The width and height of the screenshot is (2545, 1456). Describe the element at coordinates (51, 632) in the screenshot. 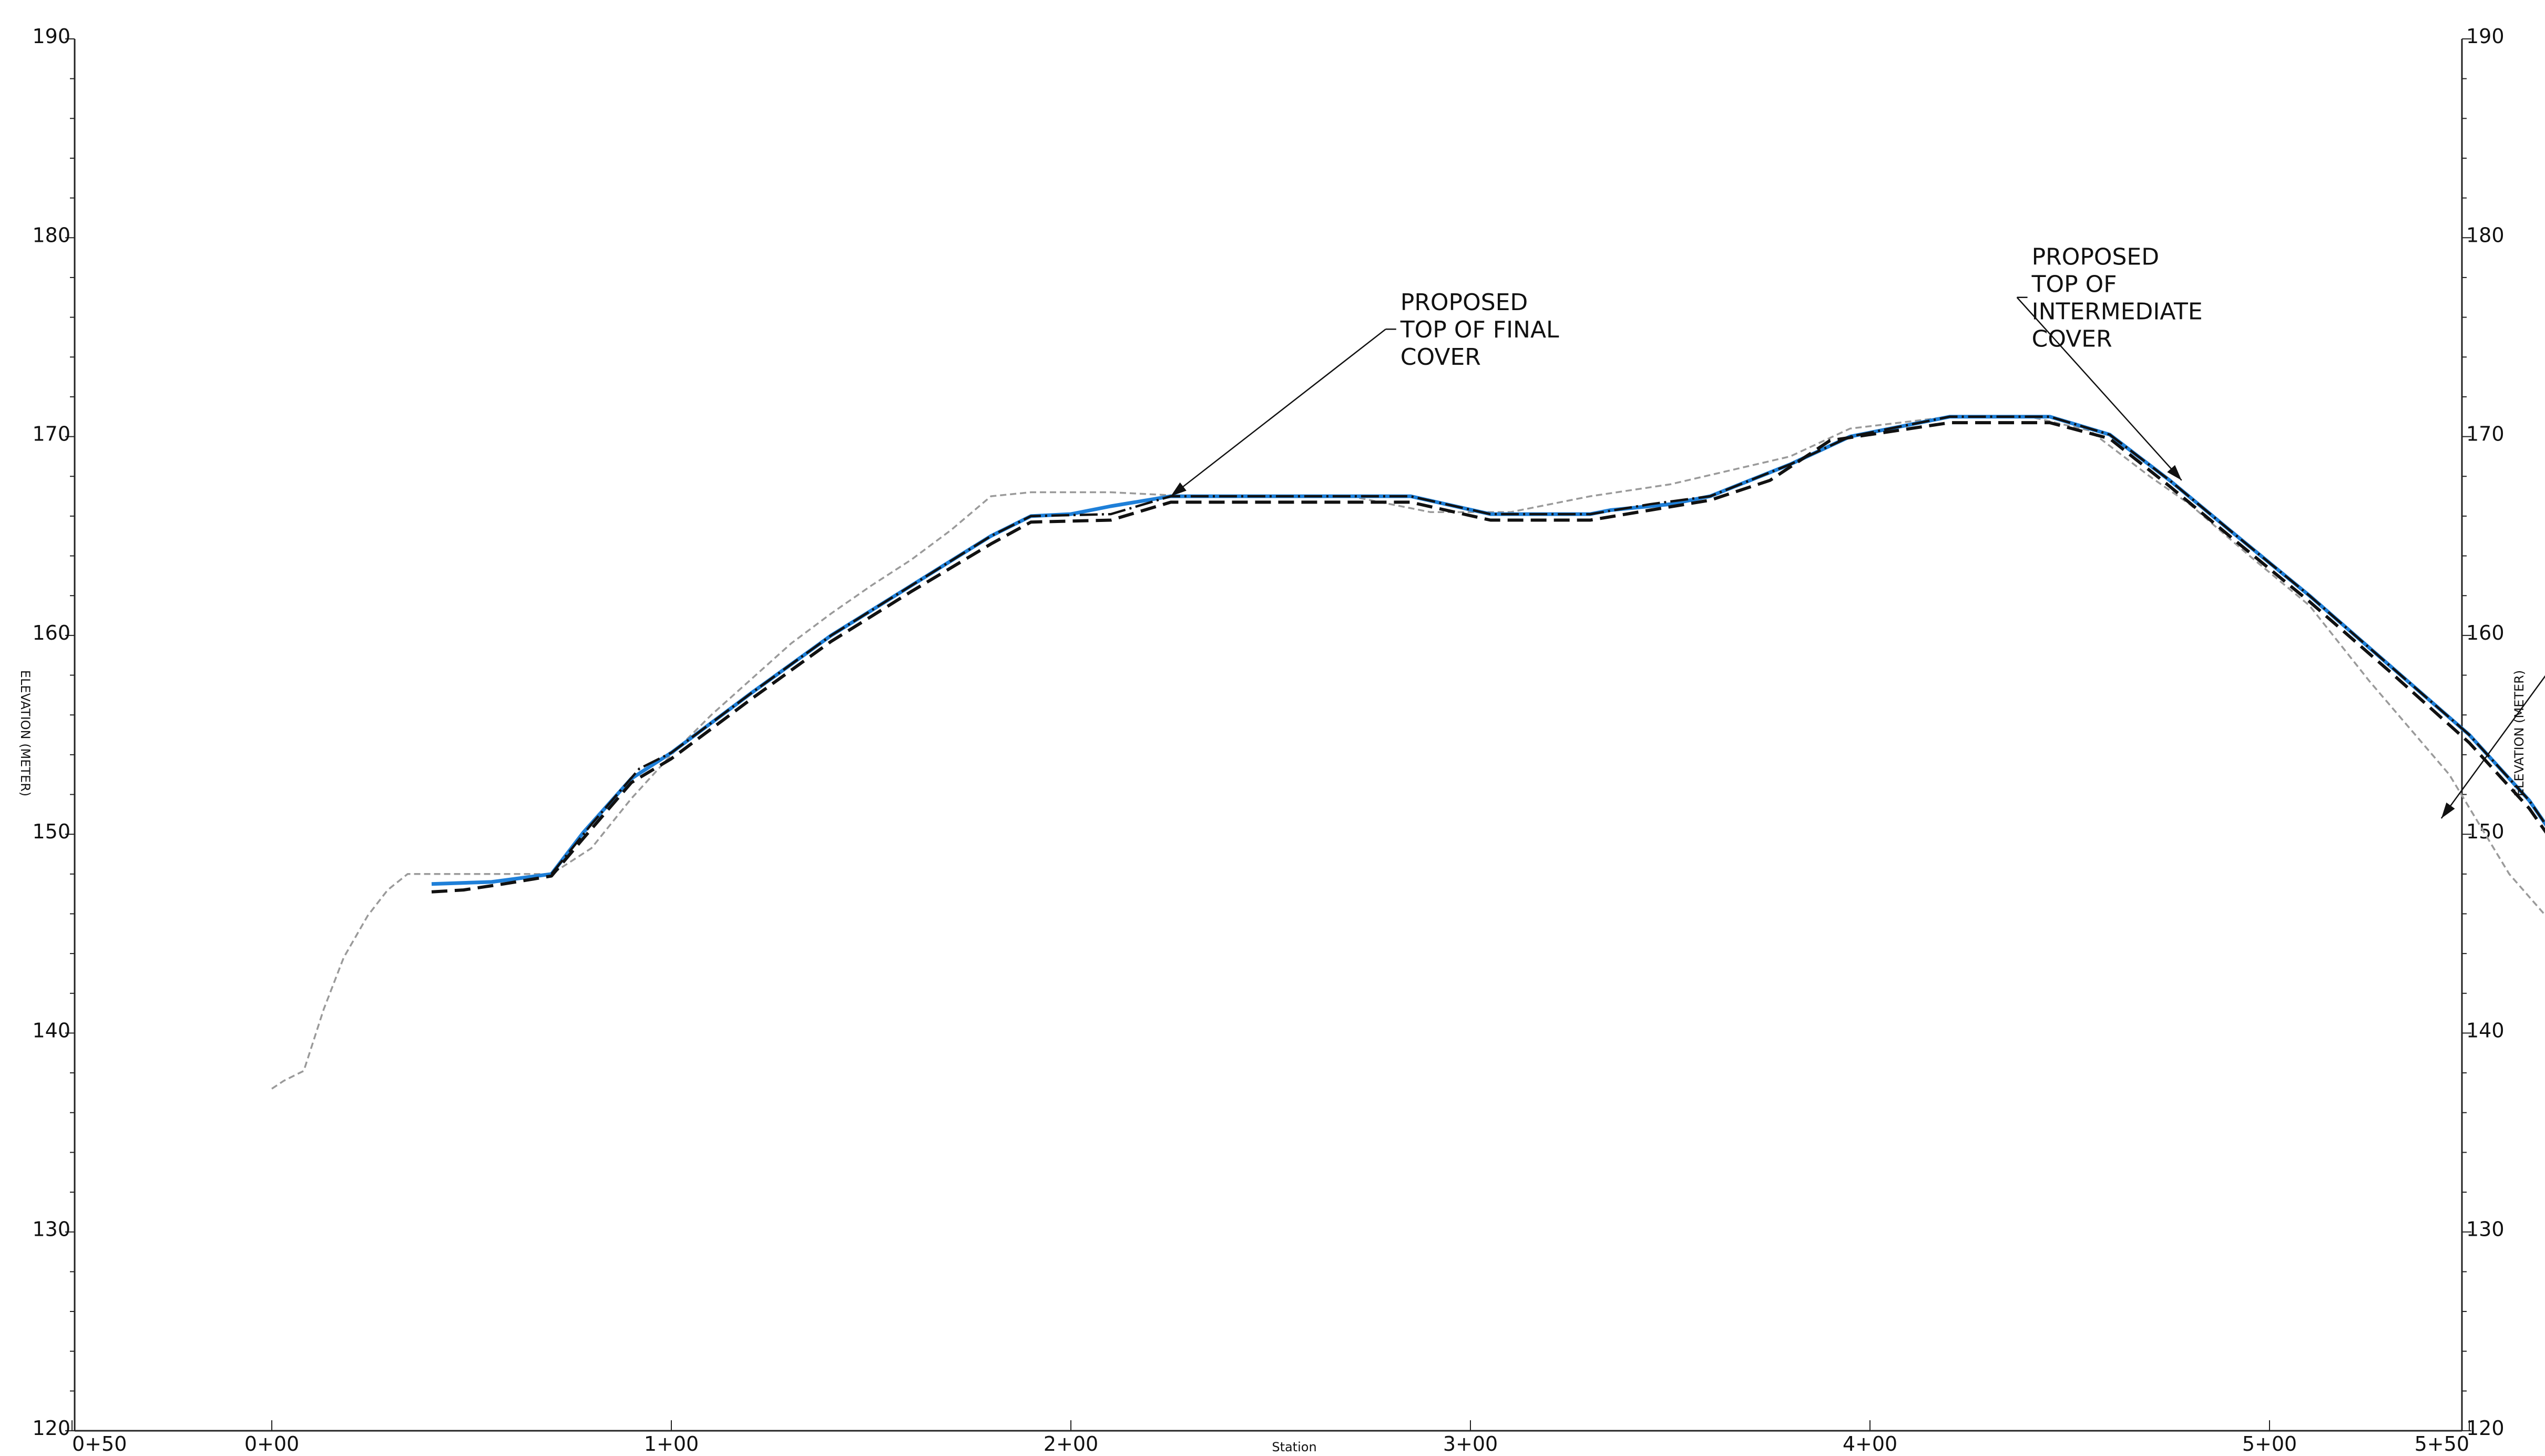

I see `y-tick-label-left: 160` at that location.